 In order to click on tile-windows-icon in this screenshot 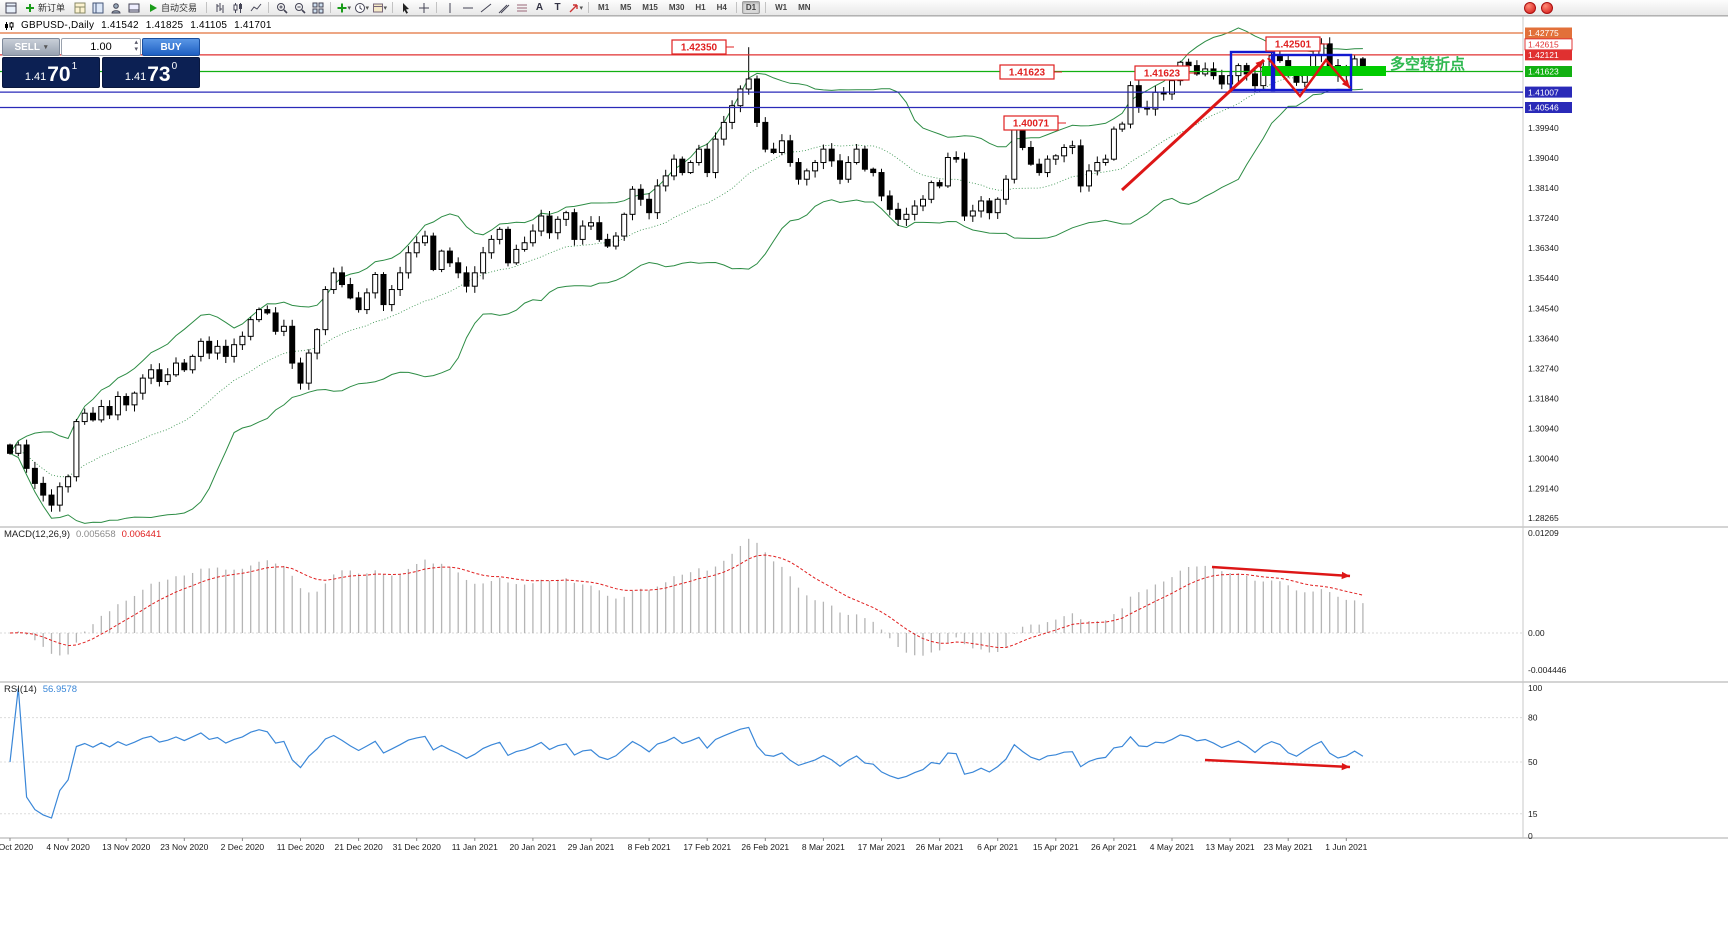, I will do `click(317, 7)`.